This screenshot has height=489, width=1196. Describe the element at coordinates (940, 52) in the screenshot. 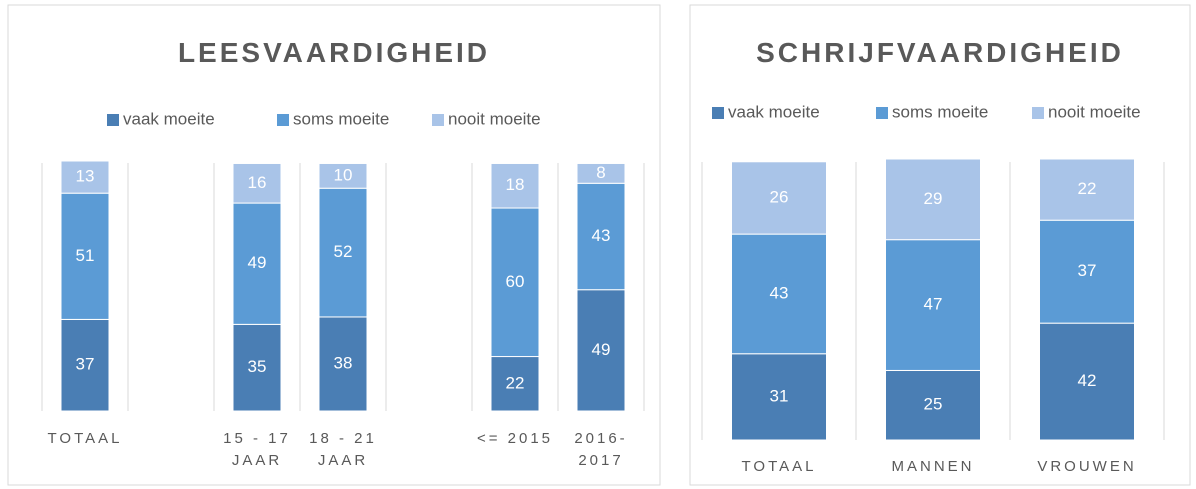

I see `chart-title: SCHRIJFVAARDIGHEID` at that location.